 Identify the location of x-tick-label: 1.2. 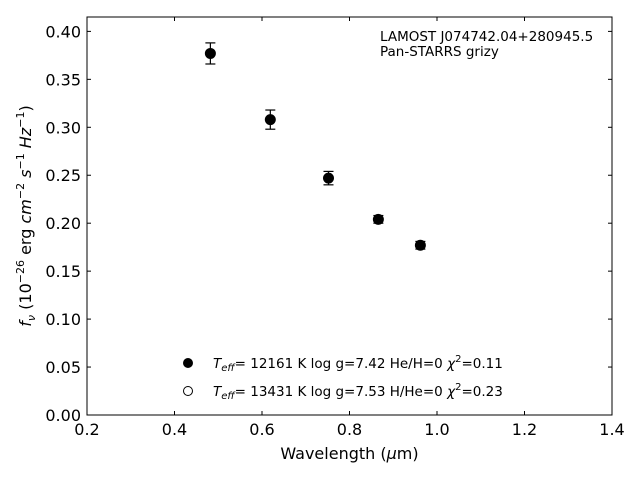
(524, 429).